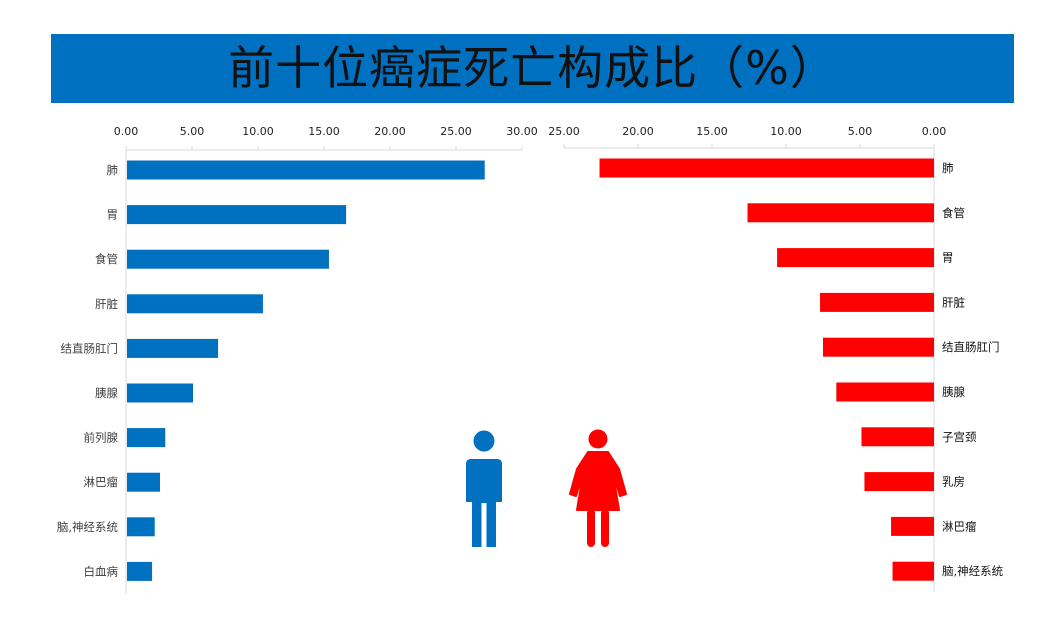 The width and height of the screenshot is (1044, 630). Describe the element at coordinates (522, 131) in the screenshot. I see `tick-label: 30.00` at that location.